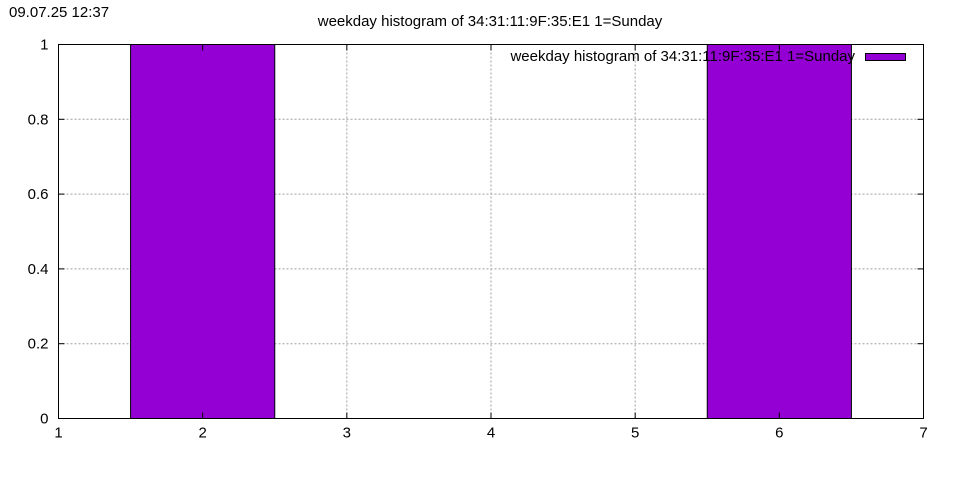  I want to click on y-tick-label: 0, so click(44, 419).